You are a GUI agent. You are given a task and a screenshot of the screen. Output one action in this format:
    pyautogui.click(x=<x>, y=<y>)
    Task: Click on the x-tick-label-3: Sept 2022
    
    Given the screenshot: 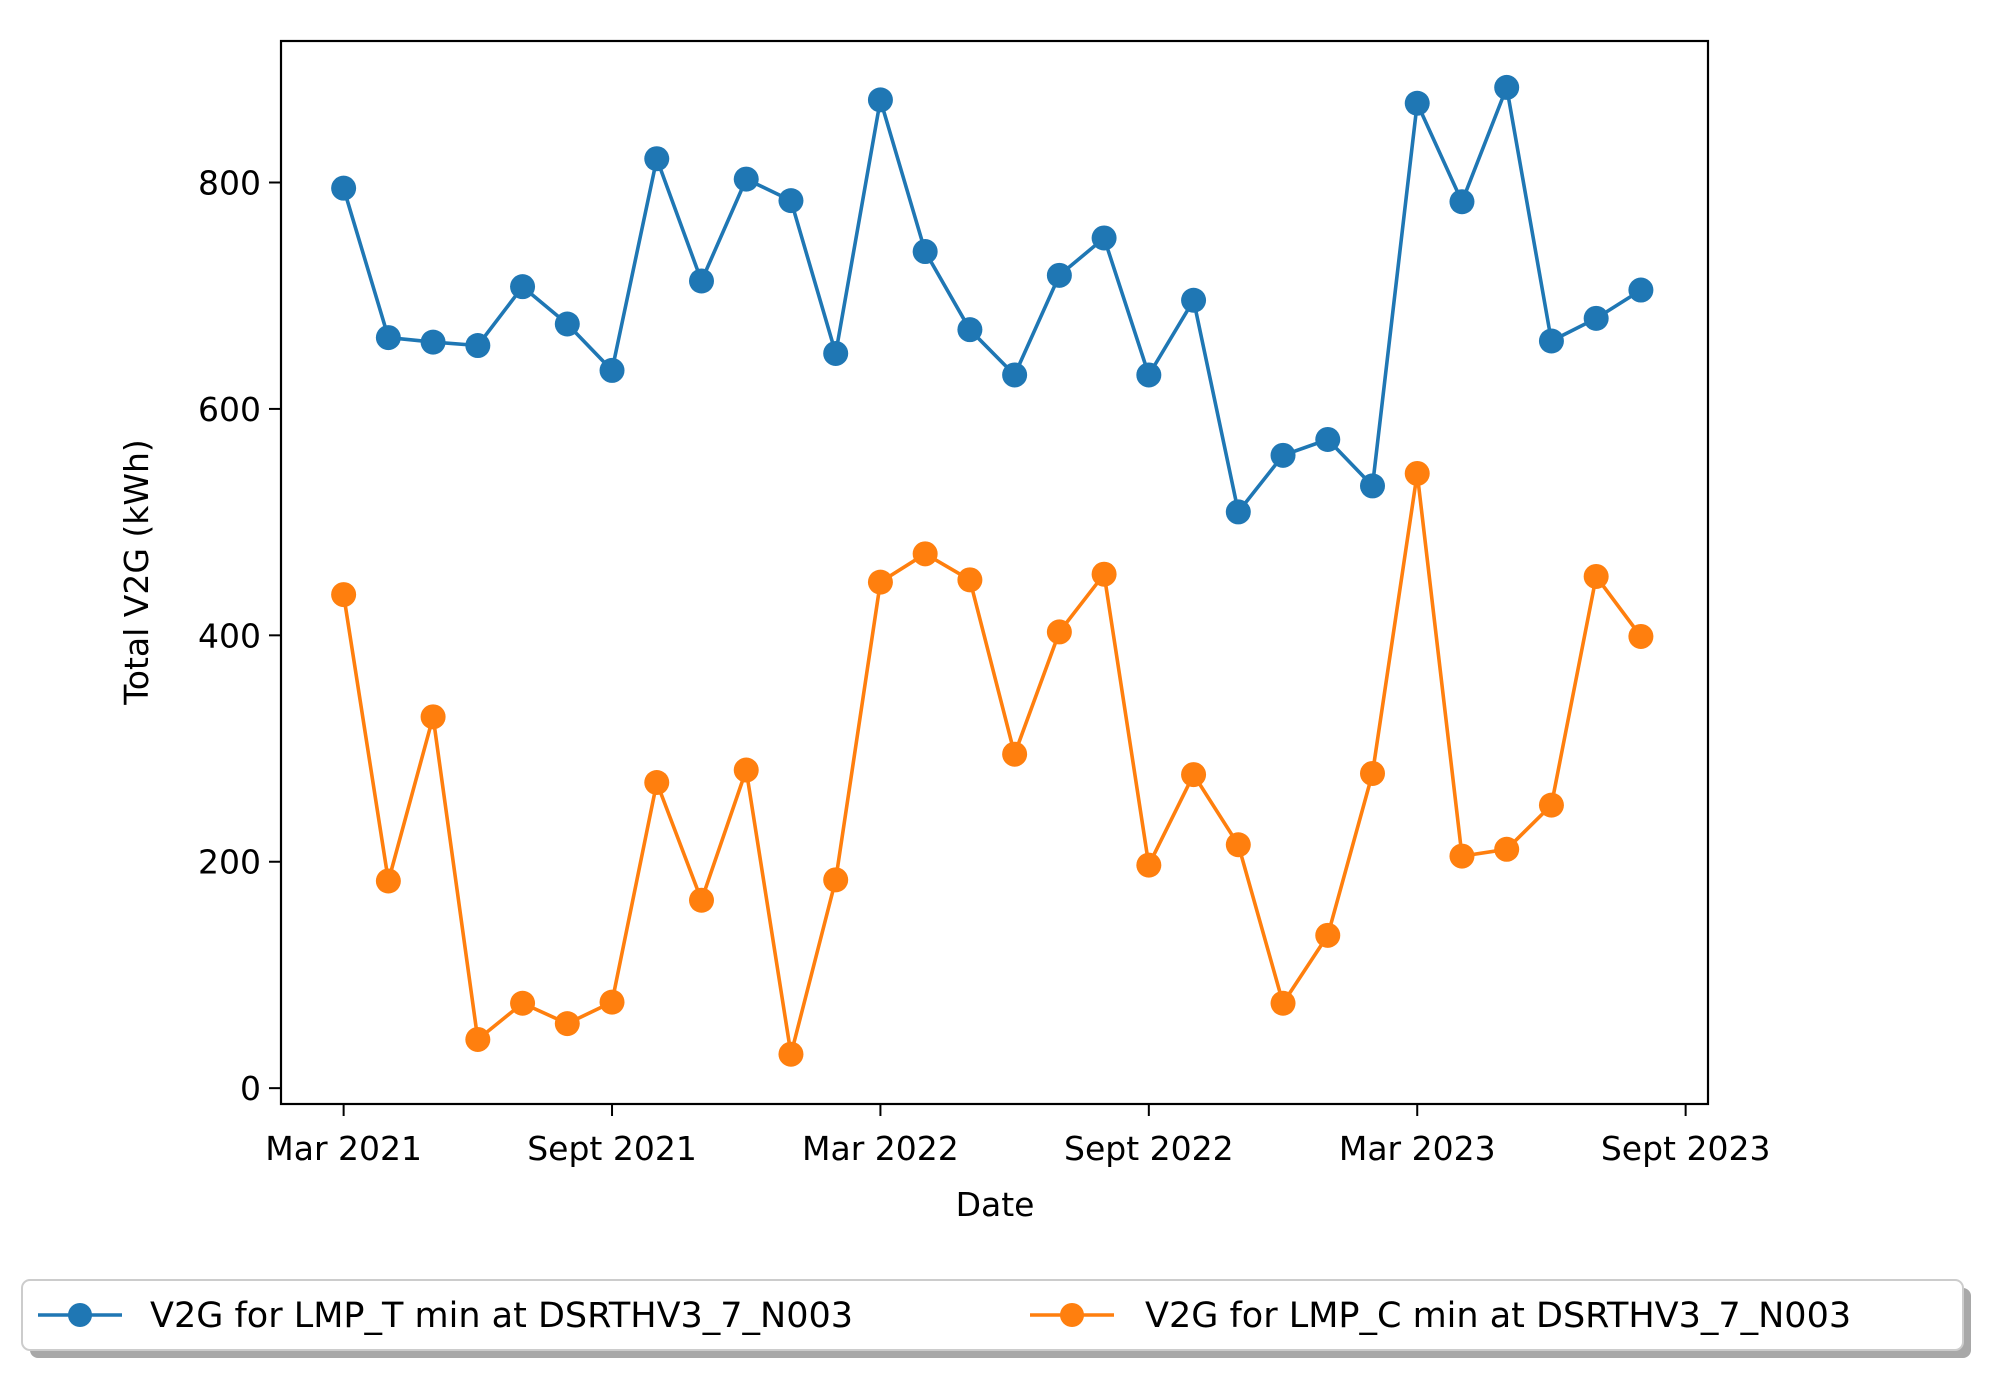 What is the action you would take?
    pyautogui.click(x=1149, y=1148)
    